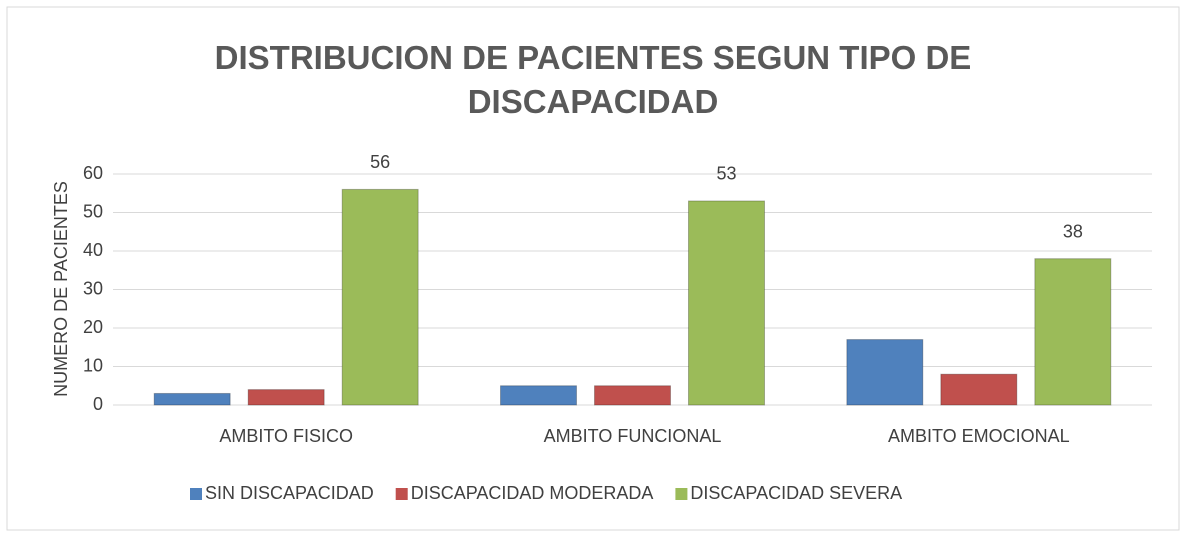  Describe the element at coordinates (286, 436) in the screenshot. I see `x-tick-label: AMBITO FISICO` at that location.